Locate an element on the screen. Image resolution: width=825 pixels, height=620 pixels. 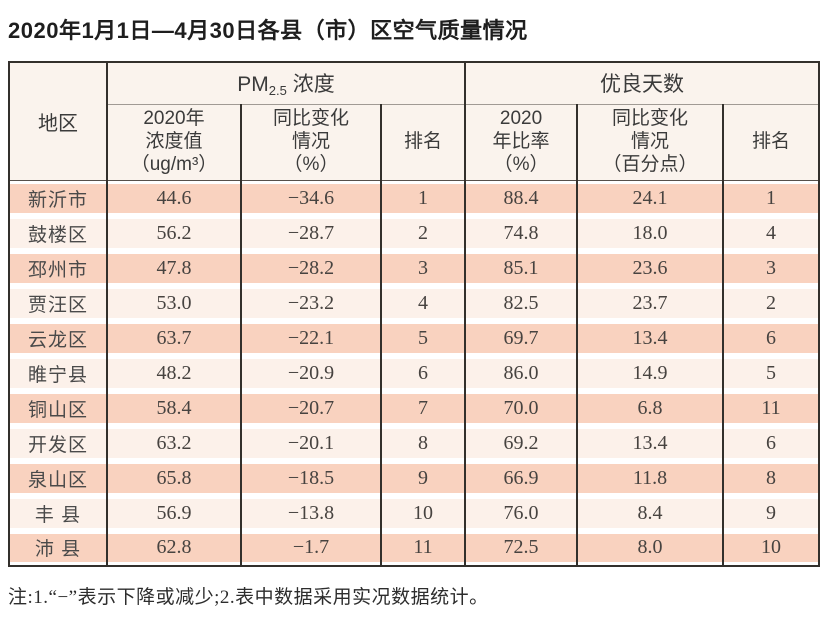
cell-rate-rank: 4 is located at coordinates (771, 233).